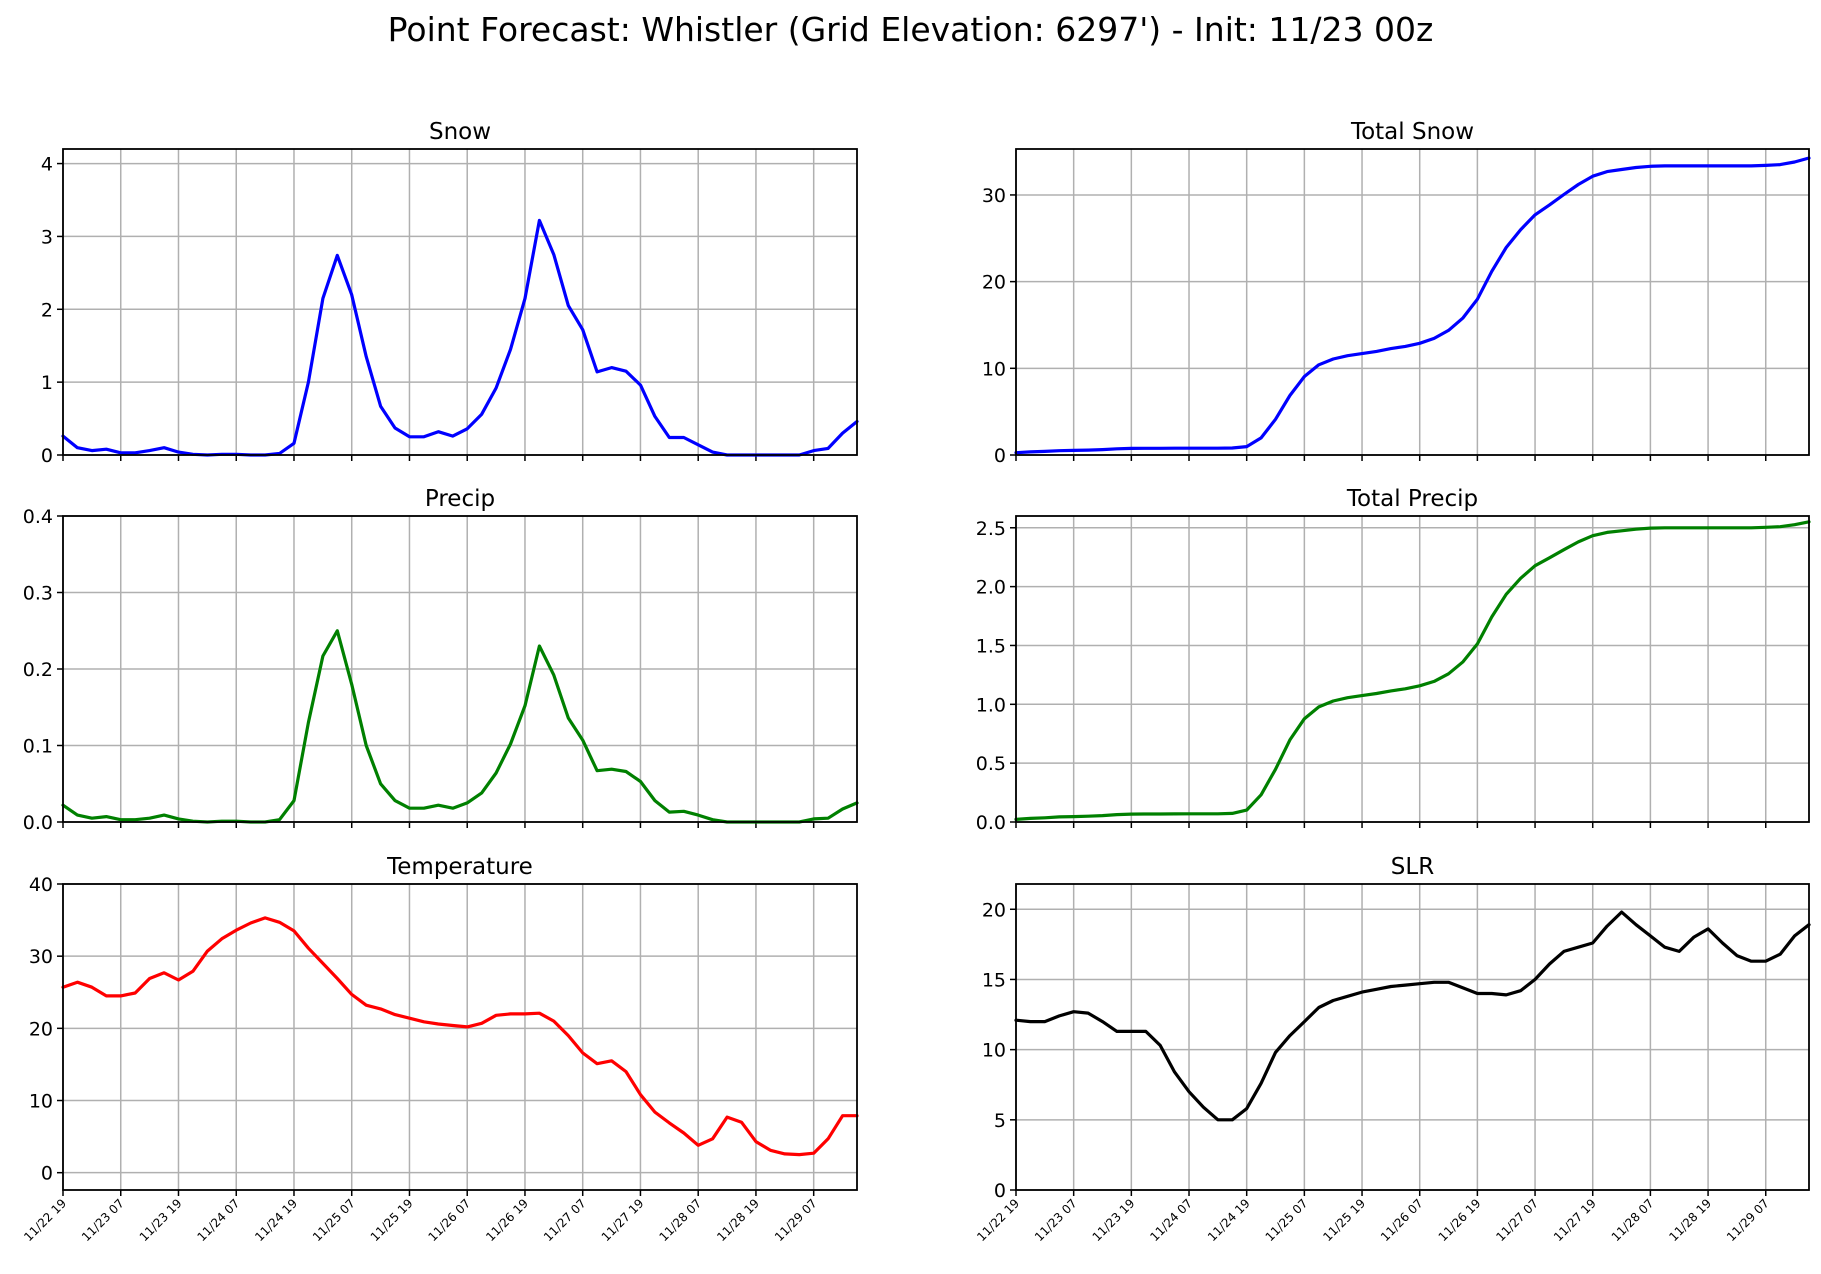  I want to click on y-tick-label: 2, so click(47, 310).